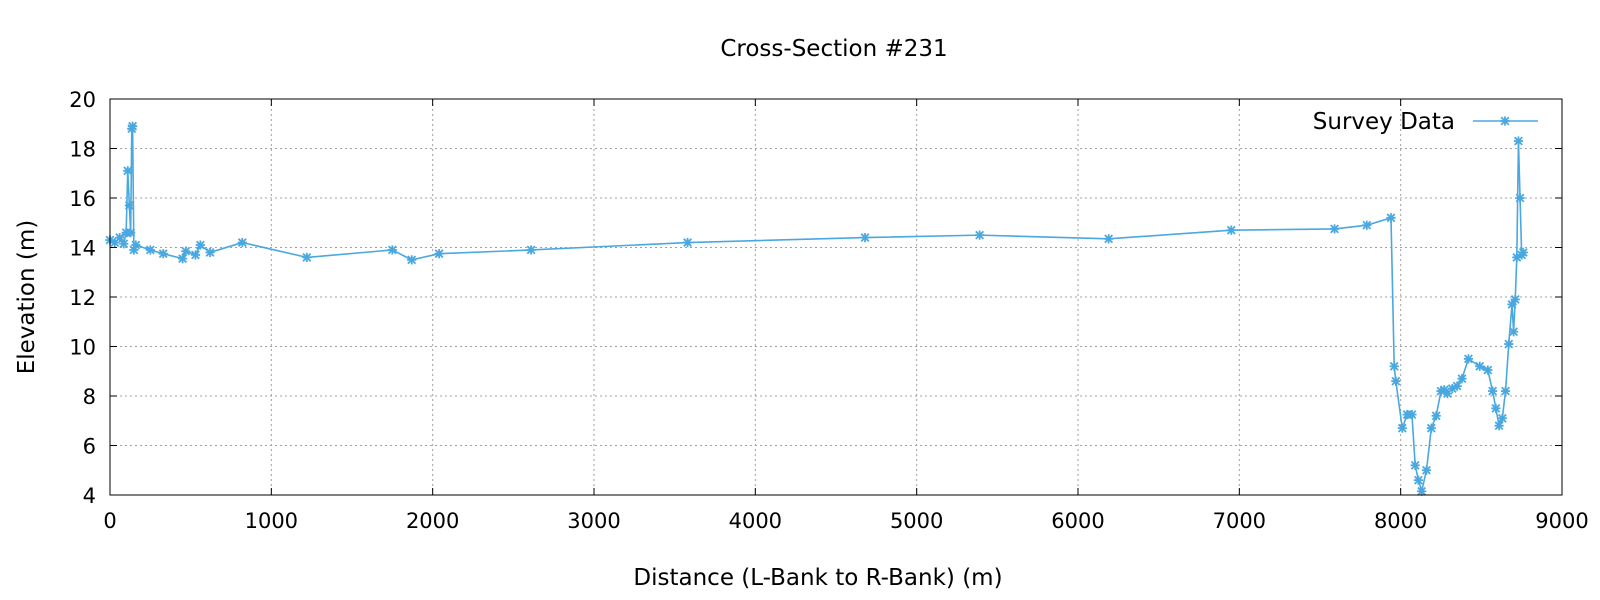 The image size is (1600, 600). I want to click on y-tick-label: 18, so click(82, 150).